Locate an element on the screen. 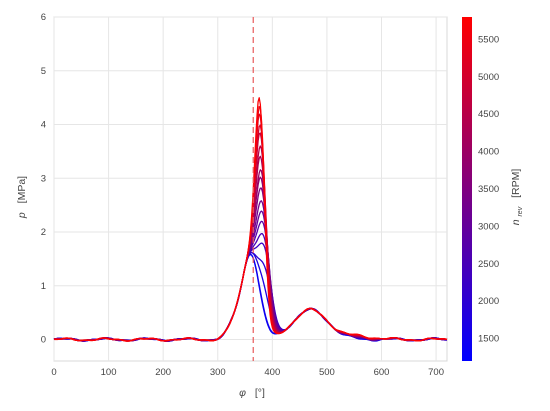 The image size is (550, 411). y-tick-label: 6 is located at coordinates (43, 17).